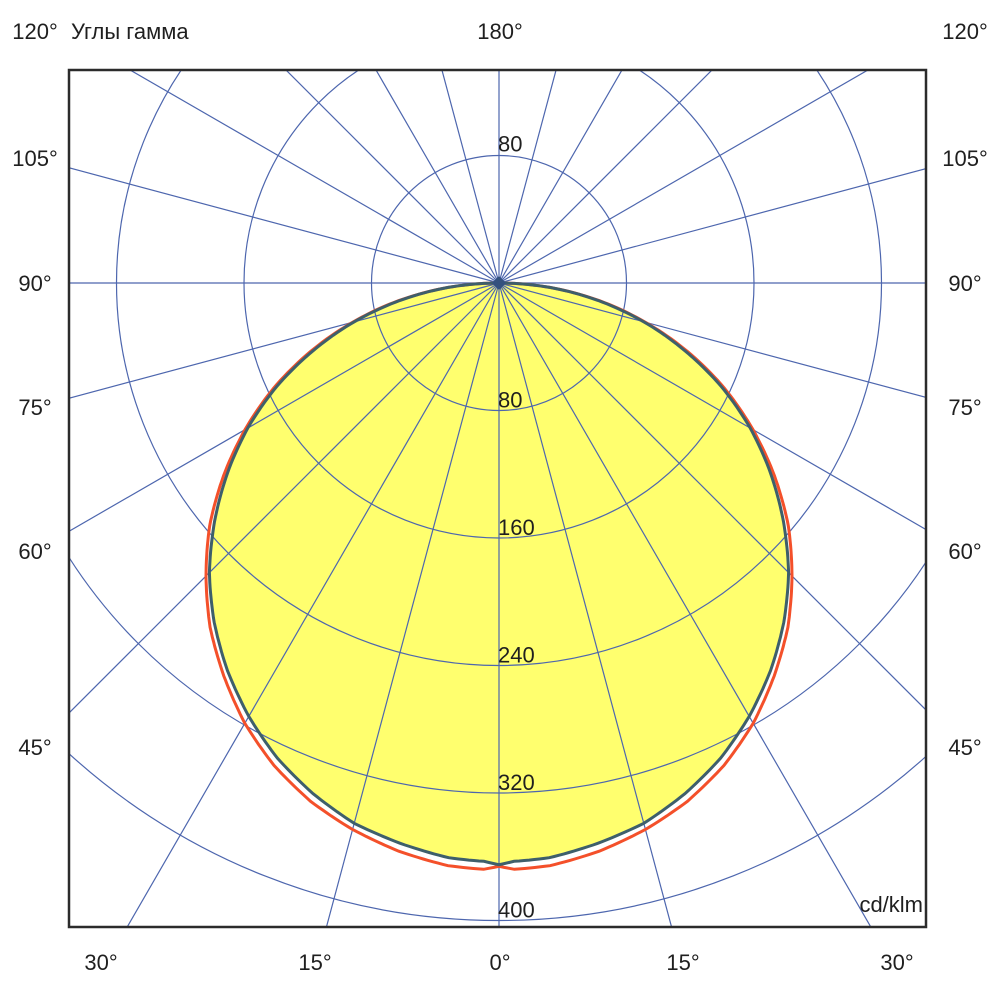  What do you see at coordinates (100, 962) in the screenshot?
I see `gamma-angle-label-13: 30°` at bounding box center [100, 962].